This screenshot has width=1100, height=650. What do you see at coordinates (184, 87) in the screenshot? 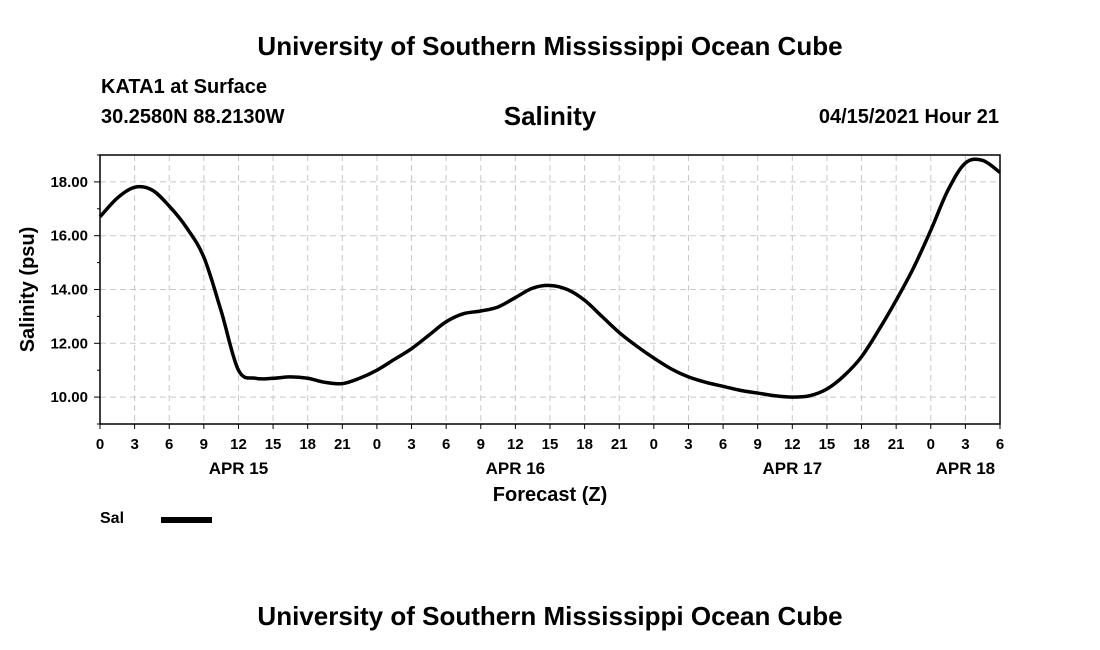
I see `station-label: KATA1 at Surface` at bounding box center [184, 87].